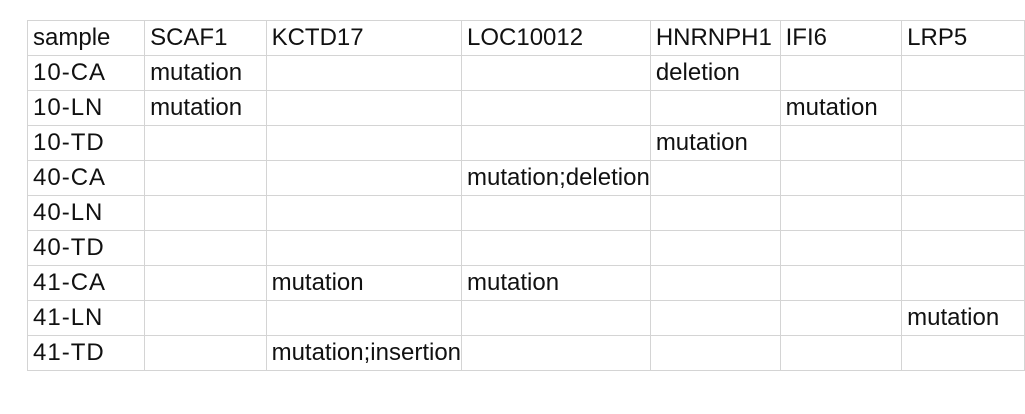 The image size is (1025, 414). I want to click on cell-text: mutation;deletion, so click(558, 177).